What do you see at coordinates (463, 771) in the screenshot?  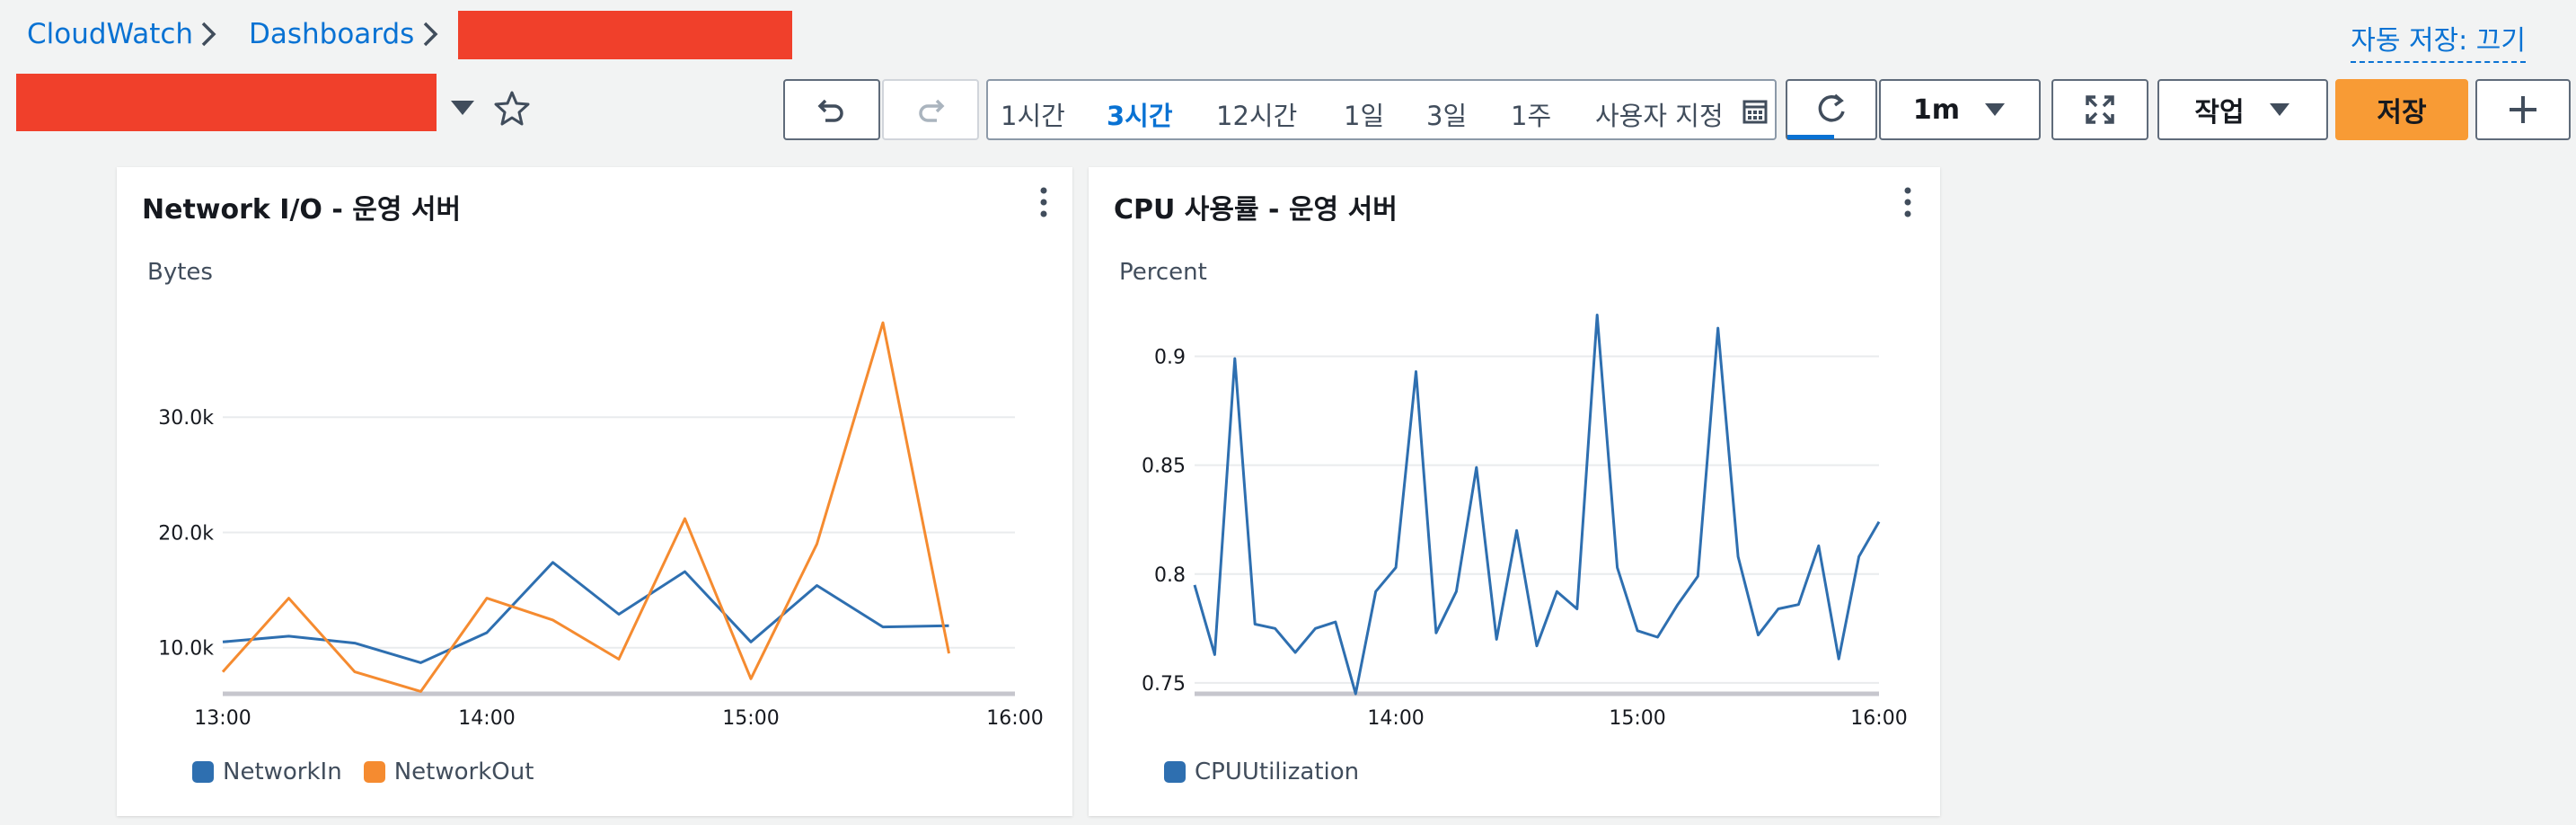 I see `legend-label-networkout: NetworkOut` at bounding box center [463, 771].